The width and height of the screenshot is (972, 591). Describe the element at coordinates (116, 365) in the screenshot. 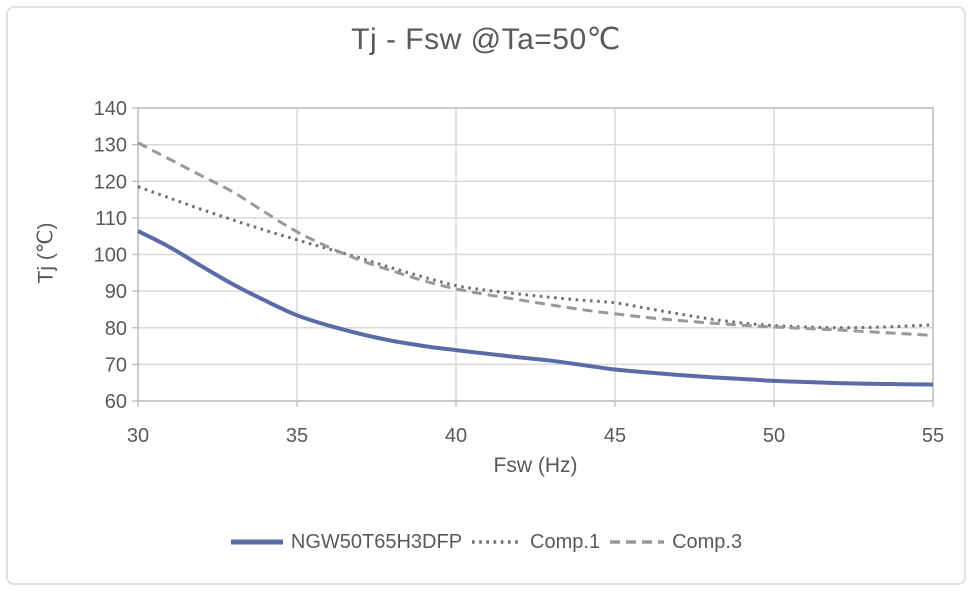

I see `y-tick-label: 70` at that location.